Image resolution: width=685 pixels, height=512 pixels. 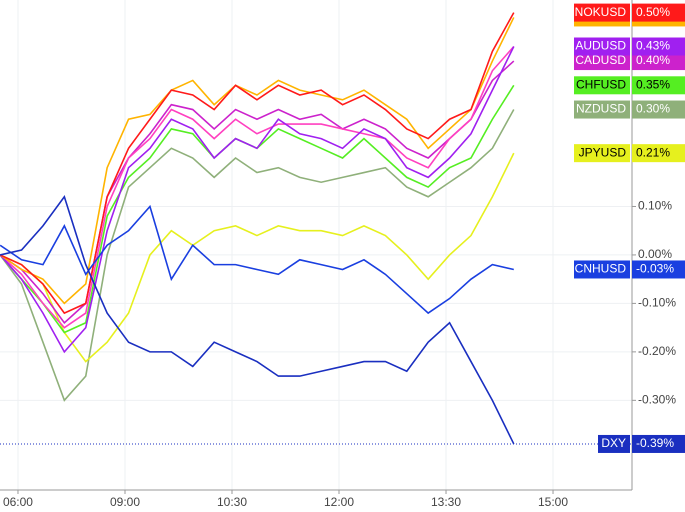 What do you see at coordinates (653, 152) in the screenshot?
I see `value-label: 0.21%` at bounding box center [653, 152].